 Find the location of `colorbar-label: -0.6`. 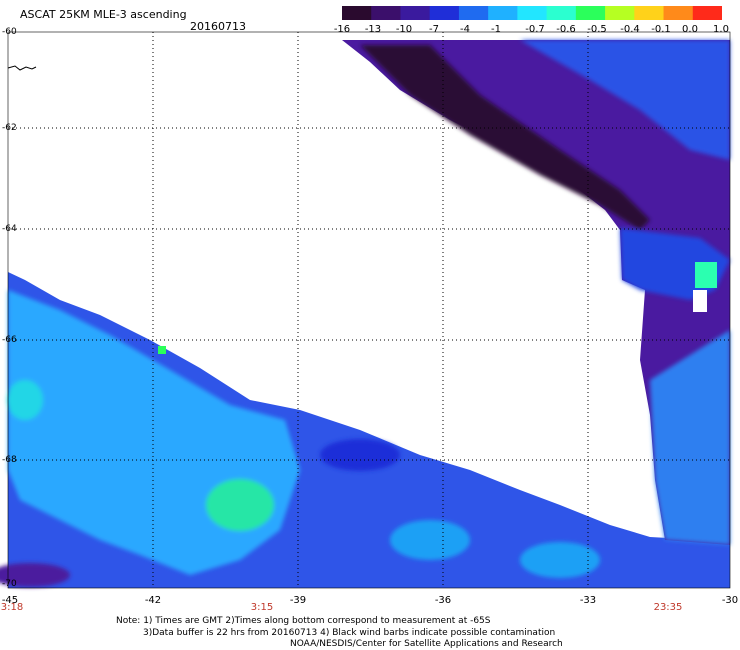

colorbar-label: -0.6 is located at coordinates (566, 29).